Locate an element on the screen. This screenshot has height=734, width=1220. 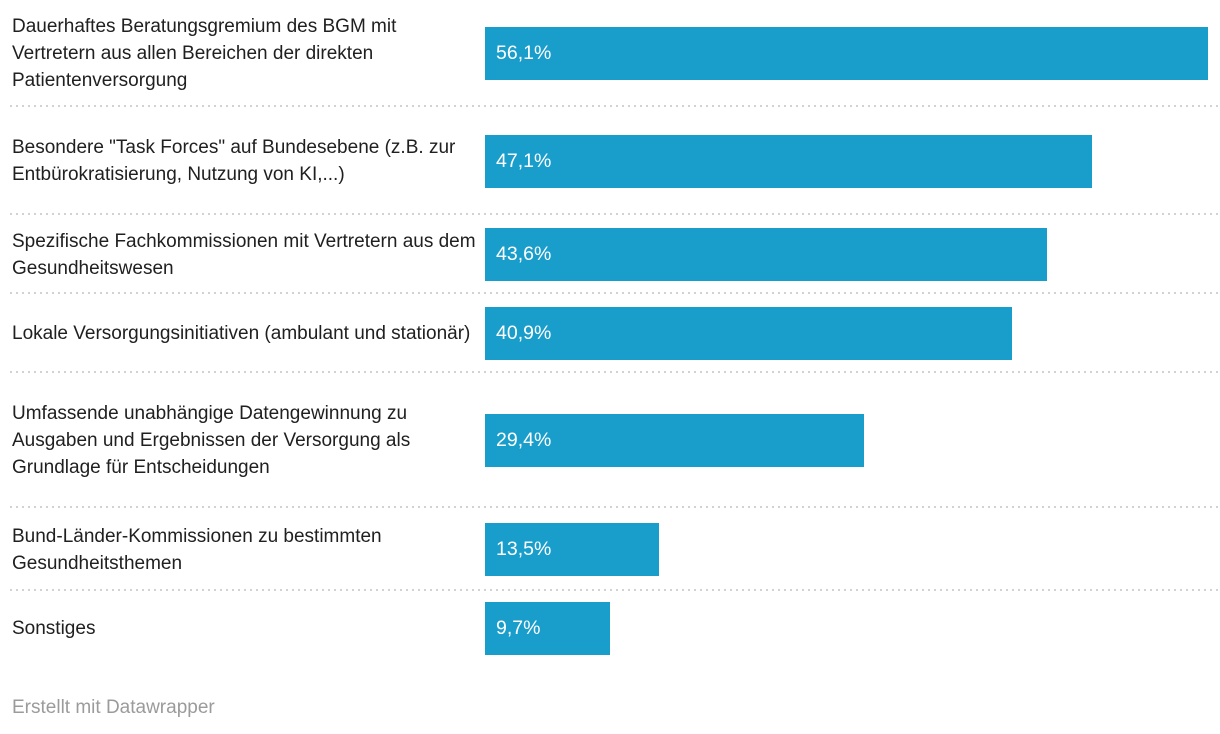
bar-value-label: 13,5% is located at coordinates (524, 549).